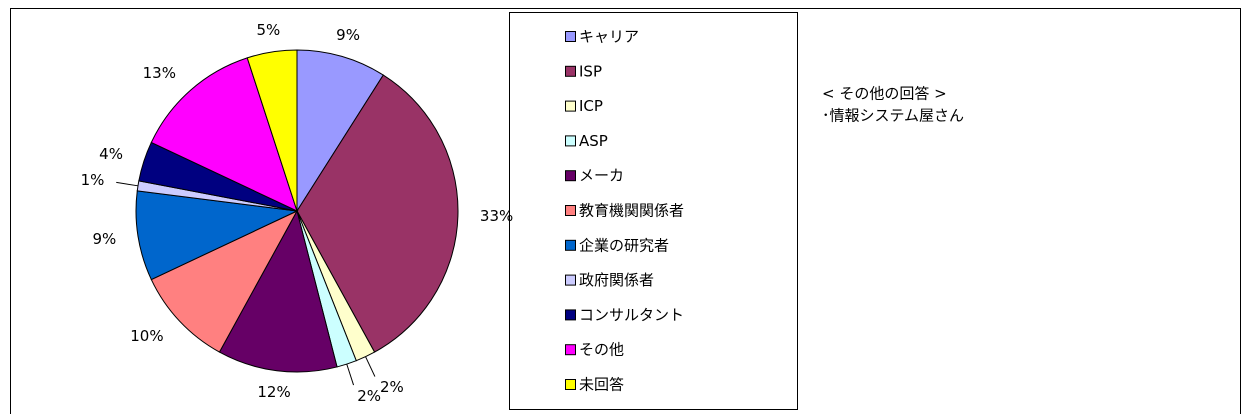 The width and height of the screenshot is (1242, 414). What do you see at coordinates (268, 30) in the screenshot?
I see `data-label: 5%` at bounding box center [268, 30].